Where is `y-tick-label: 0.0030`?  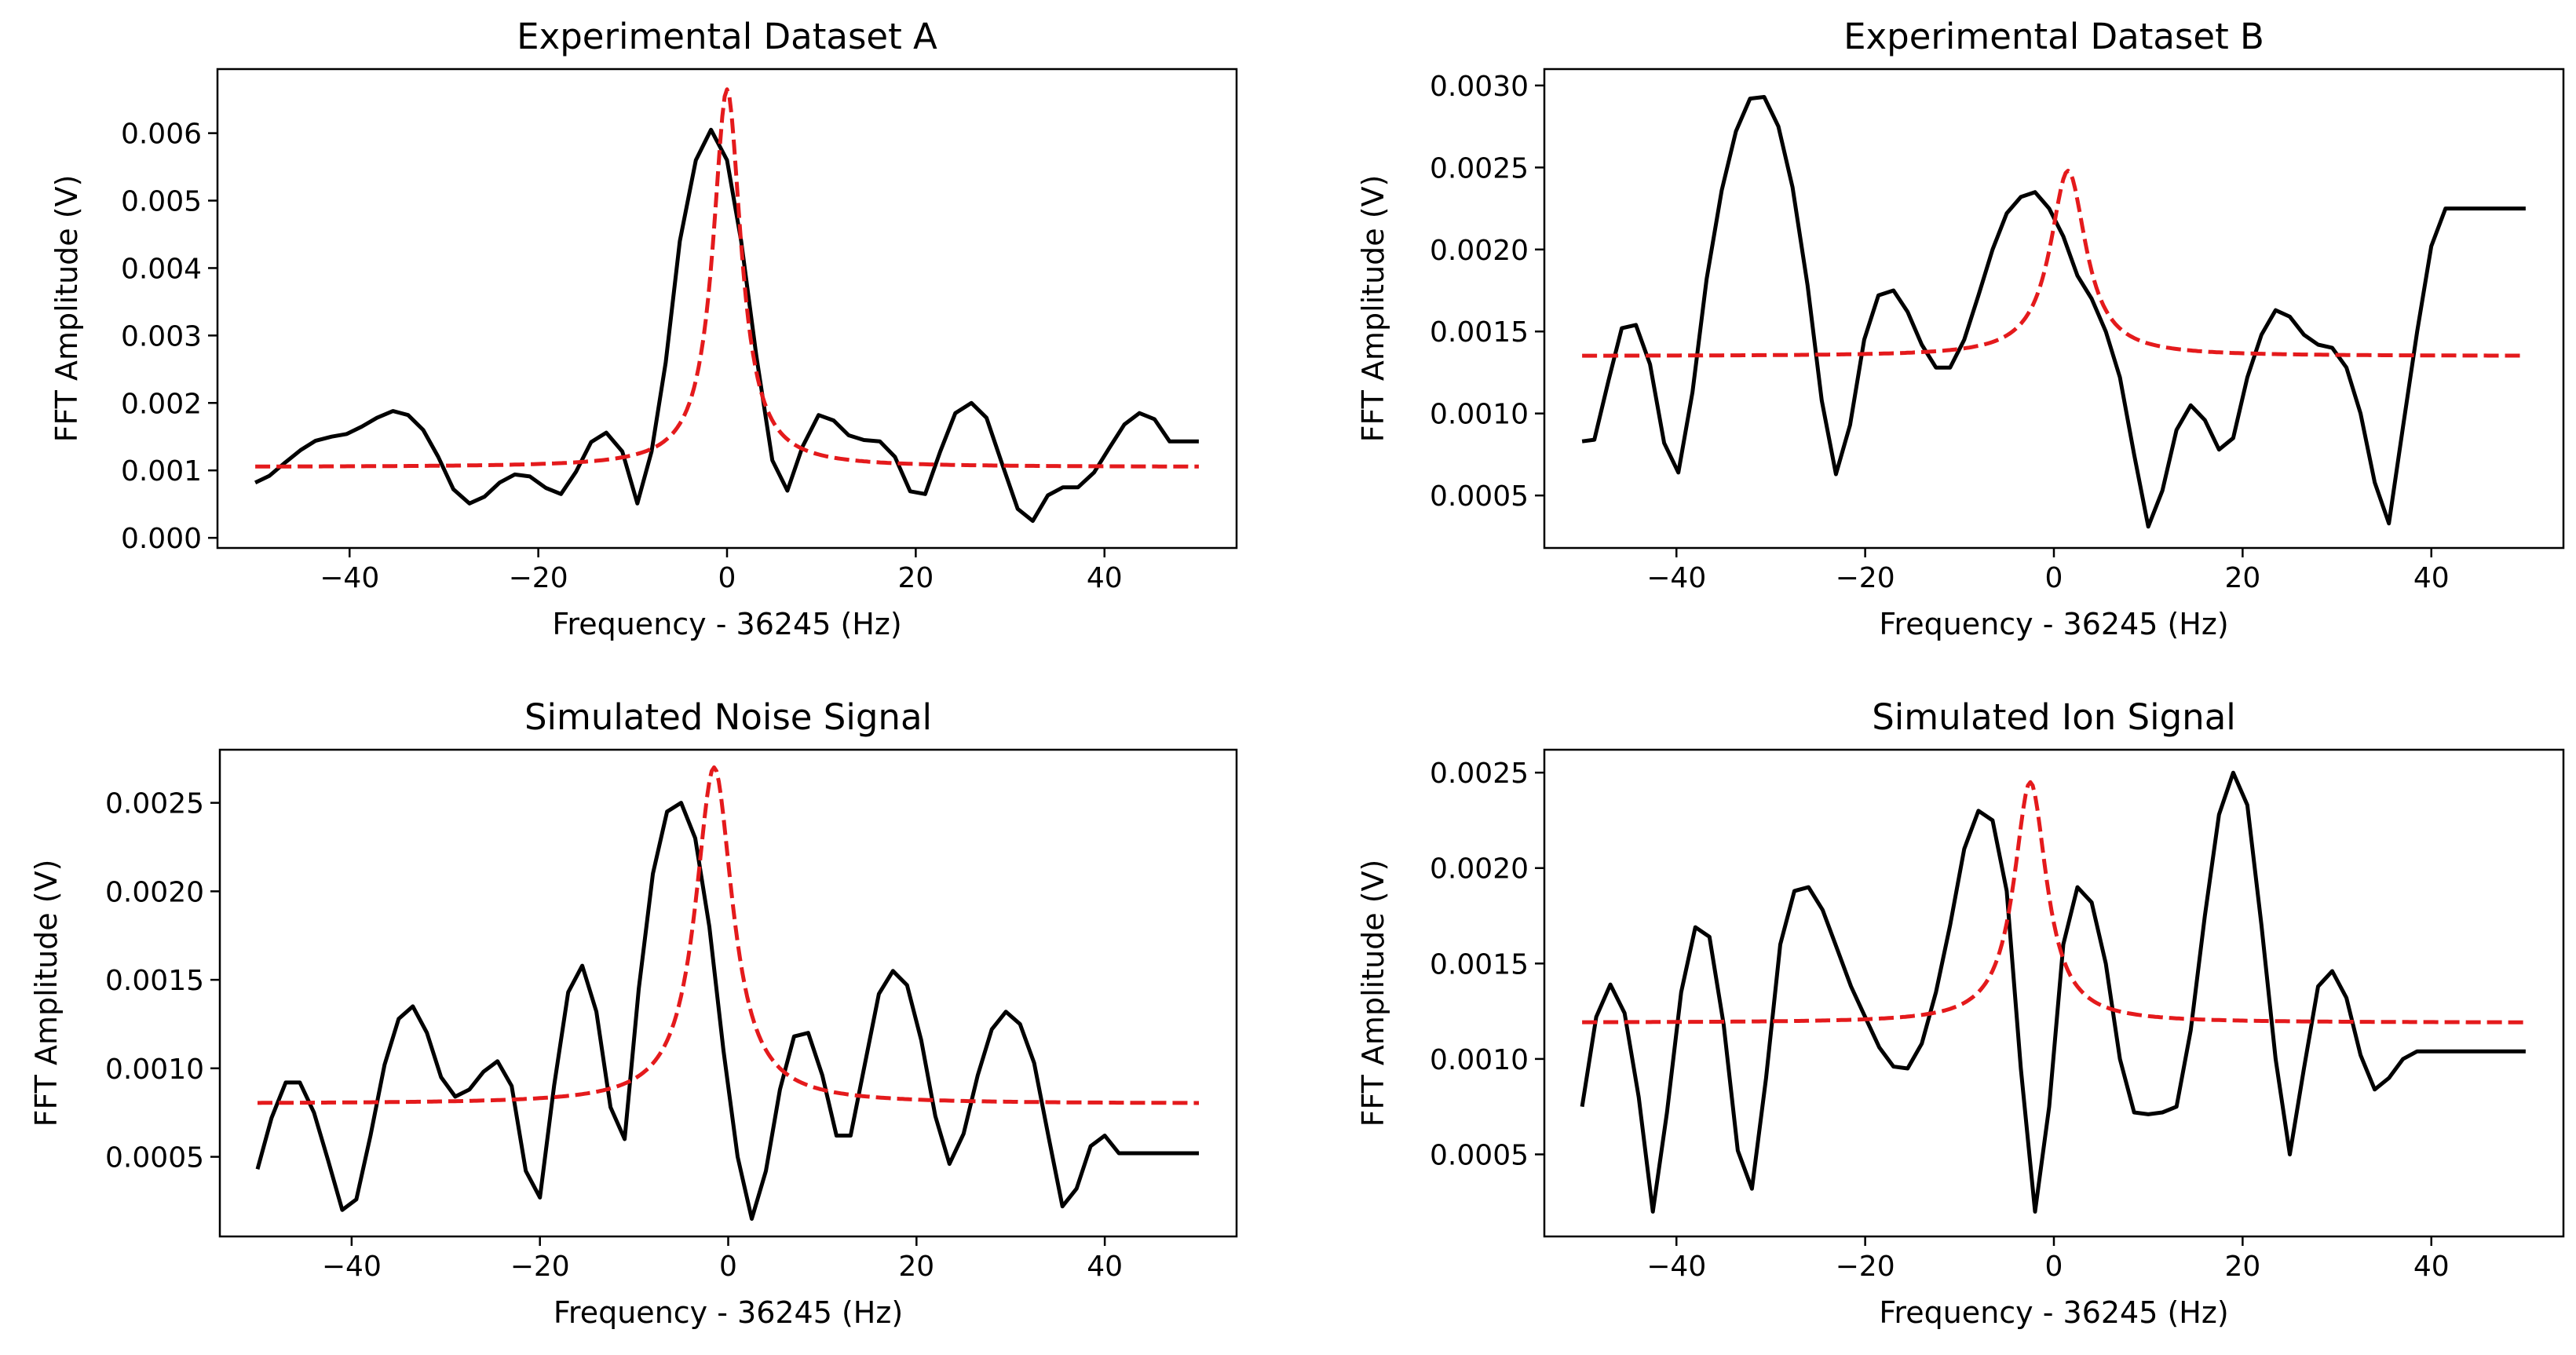 y-tick-label: 0.0030 is located at coordinates (1479, 87).